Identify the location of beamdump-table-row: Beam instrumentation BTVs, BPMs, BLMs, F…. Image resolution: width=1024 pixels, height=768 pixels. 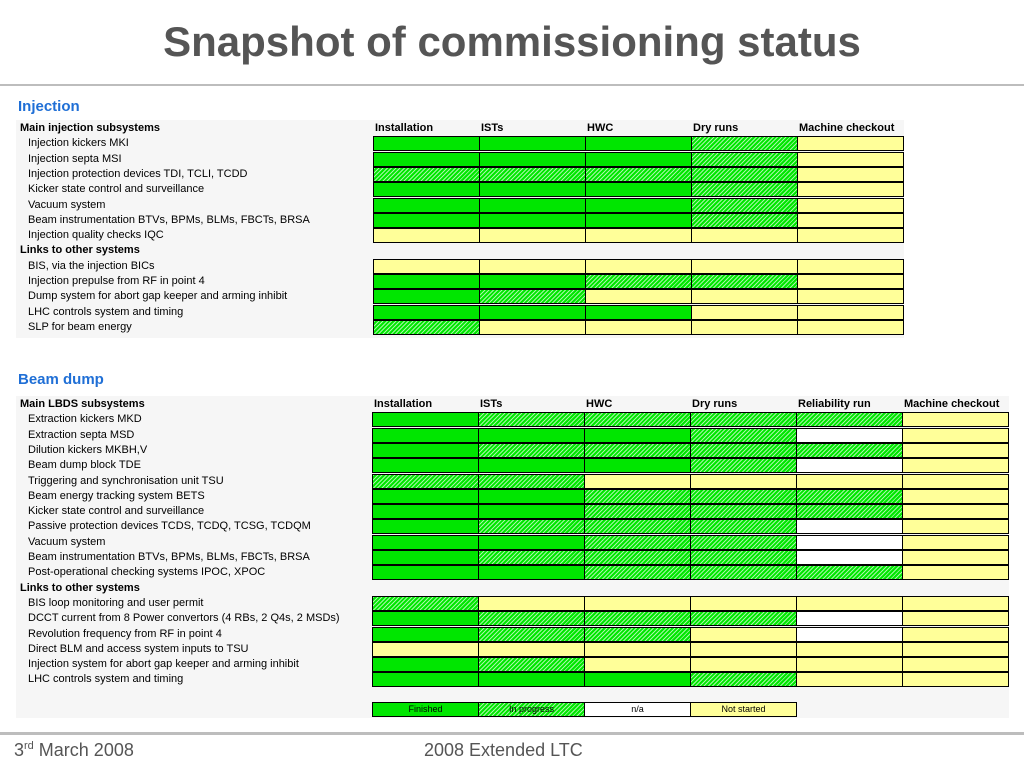
(512, 557).